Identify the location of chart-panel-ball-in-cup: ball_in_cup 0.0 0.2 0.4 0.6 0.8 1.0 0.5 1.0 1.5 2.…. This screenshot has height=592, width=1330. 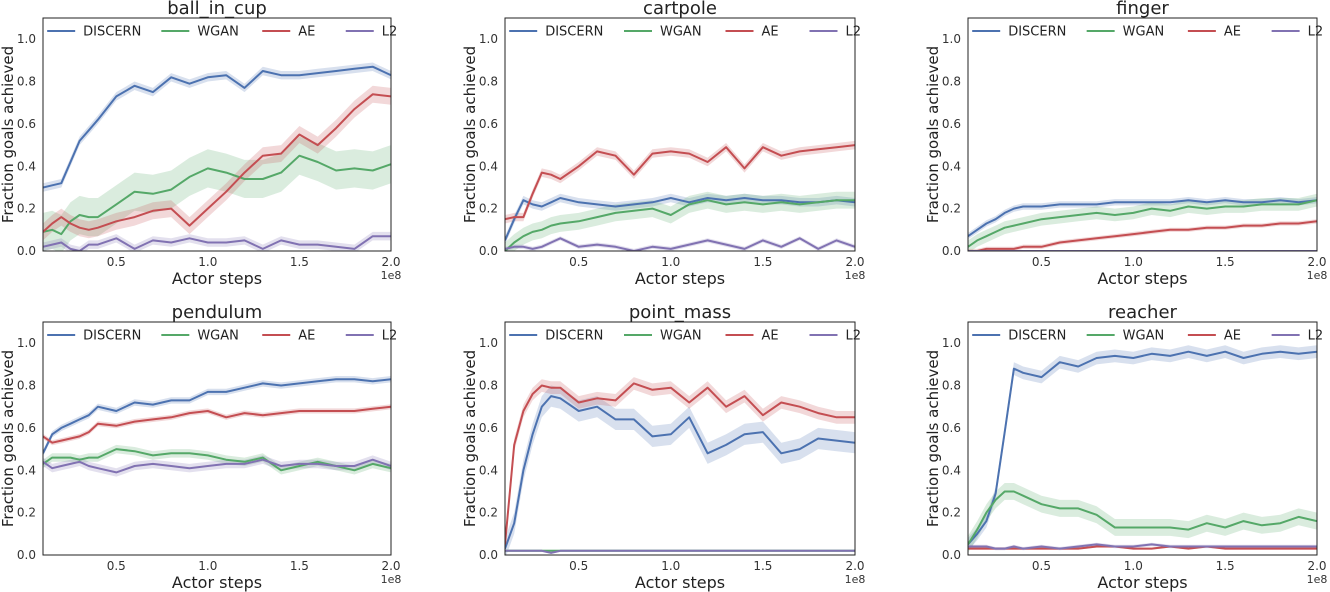
(200, 144).